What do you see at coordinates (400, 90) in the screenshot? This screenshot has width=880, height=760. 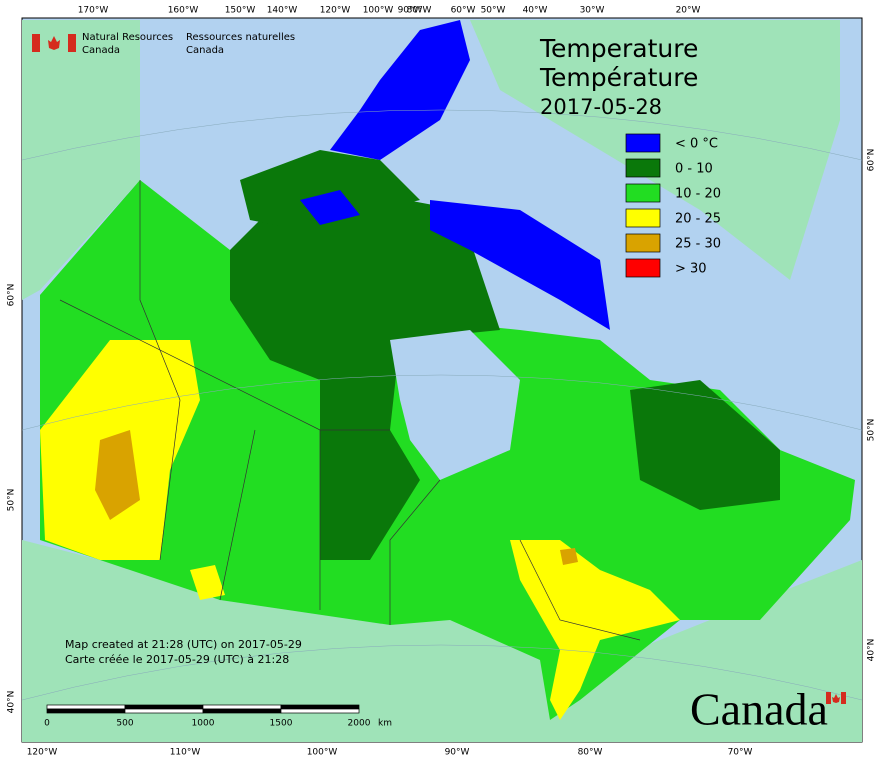 I see `ellesmere` at bounding box center [400, 90].